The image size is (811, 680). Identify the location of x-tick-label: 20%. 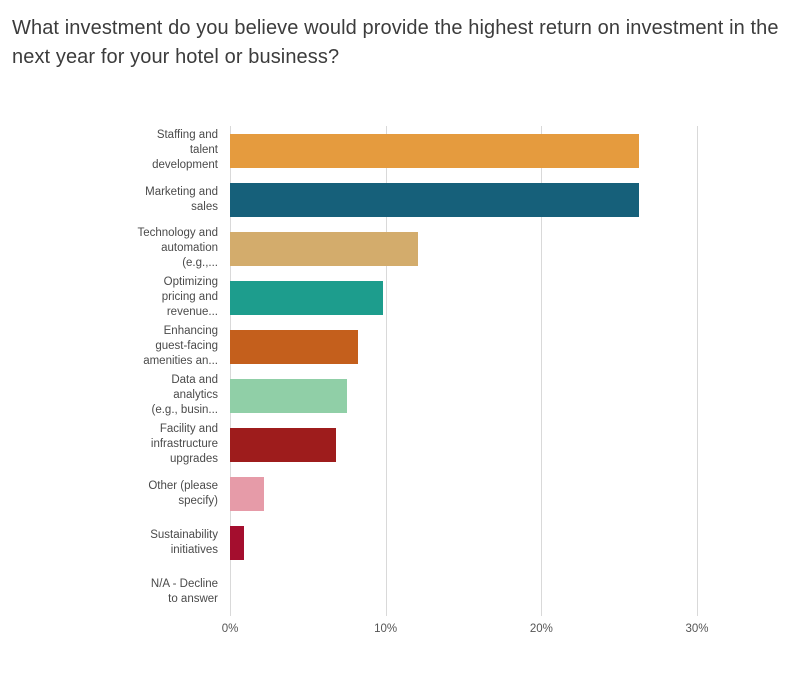
(541, 629).